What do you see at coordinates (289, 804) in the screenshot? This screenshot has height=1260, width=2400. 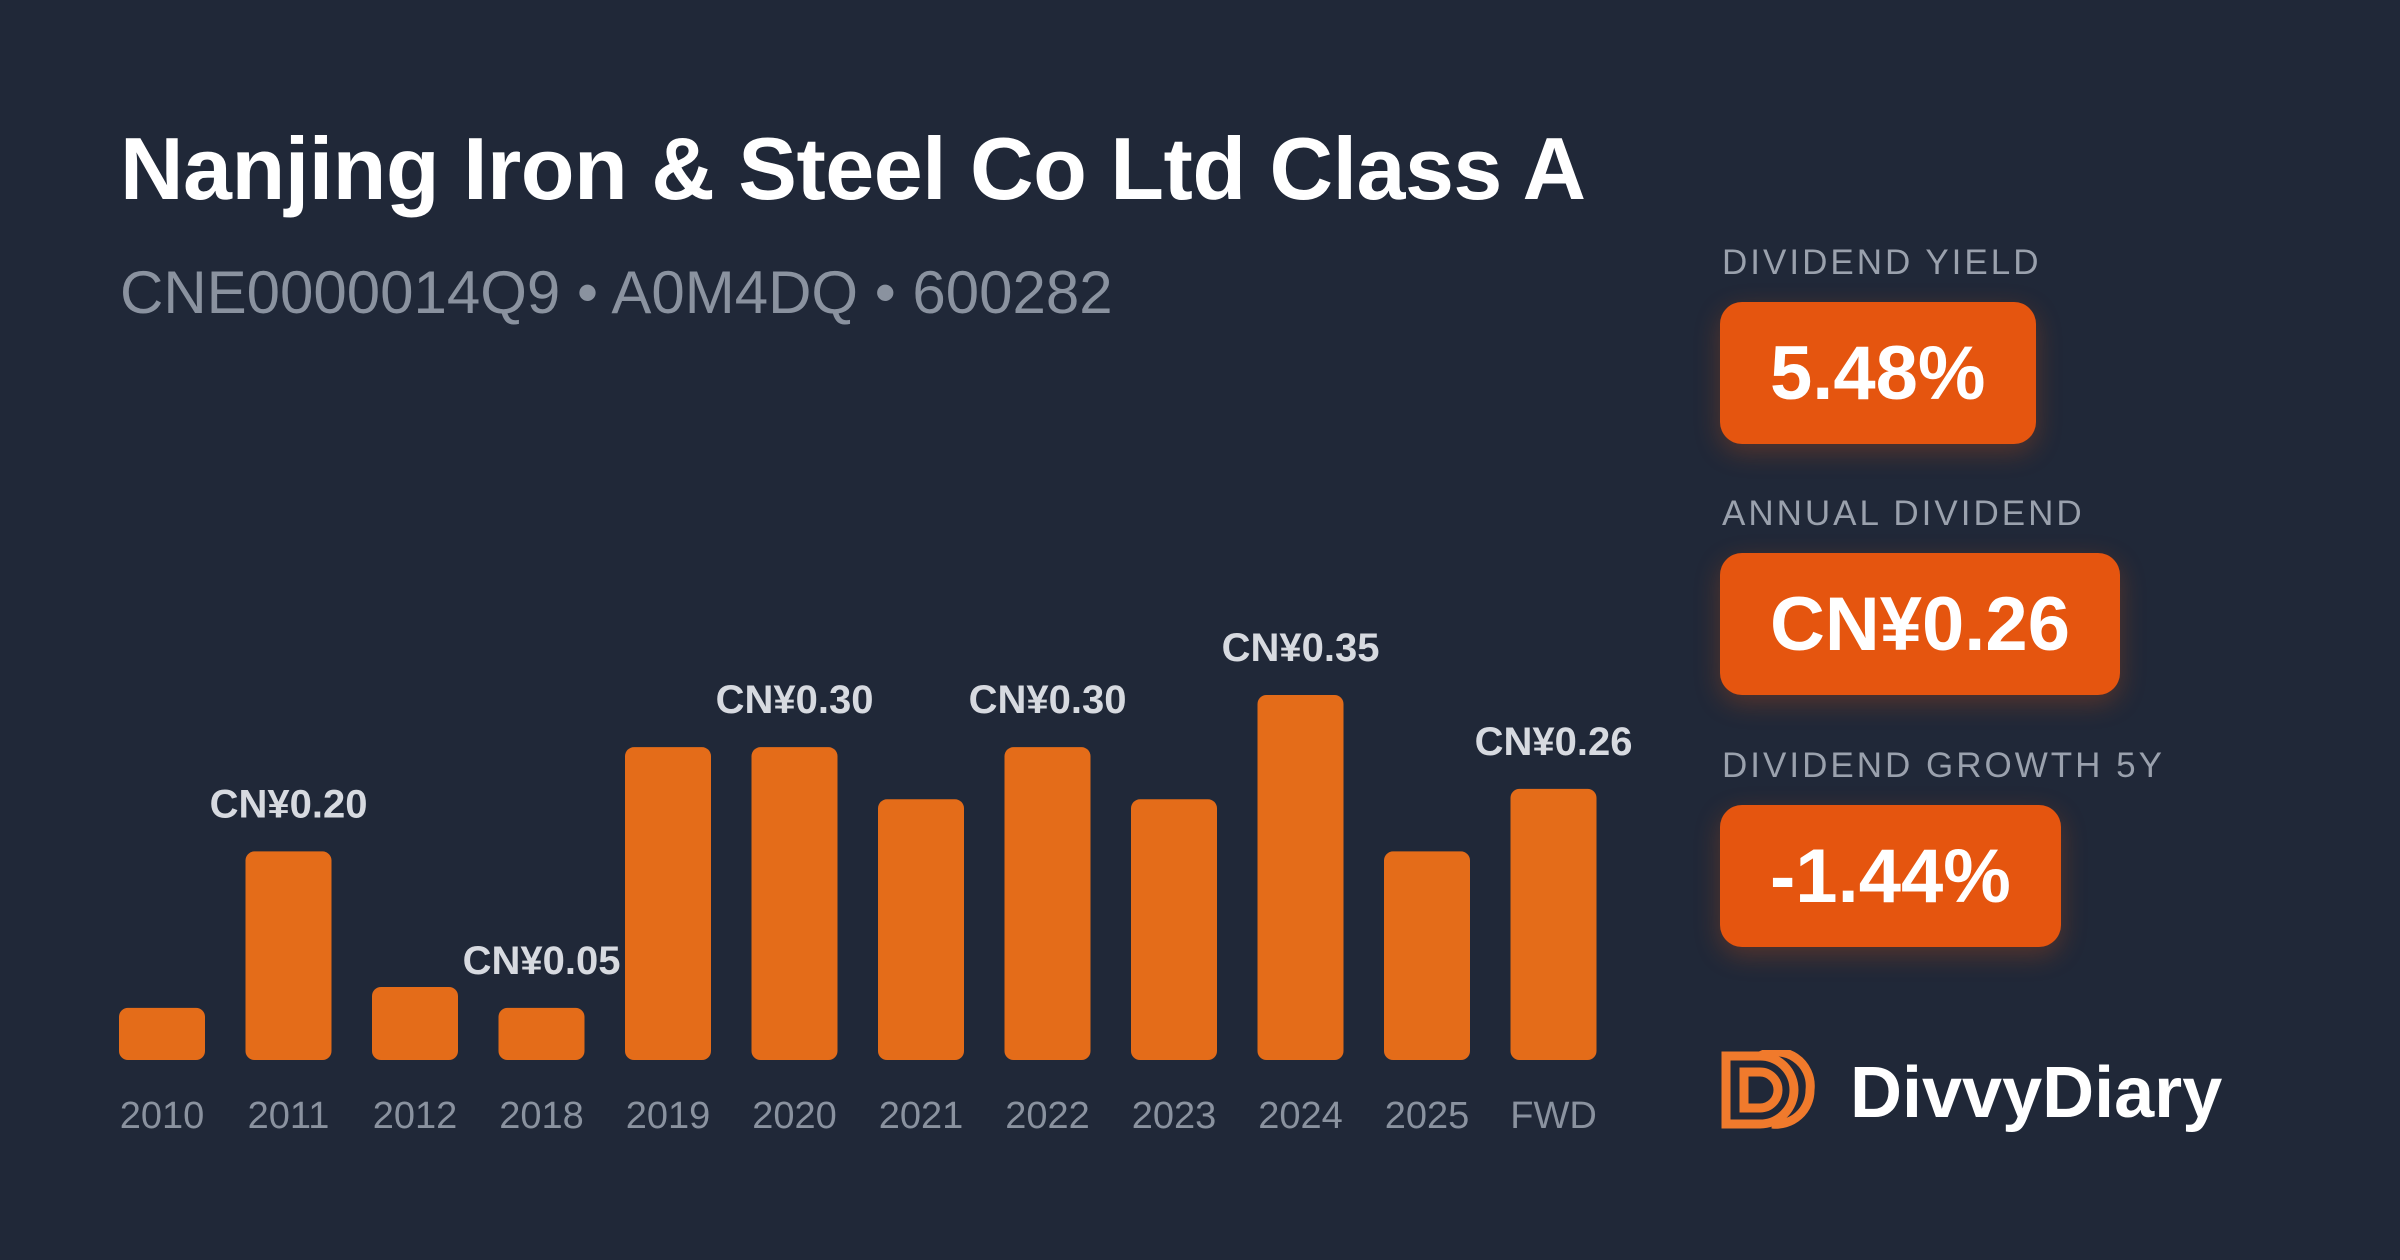 I see `data-label: CN¥0.20` at bounding box center [289, 804].